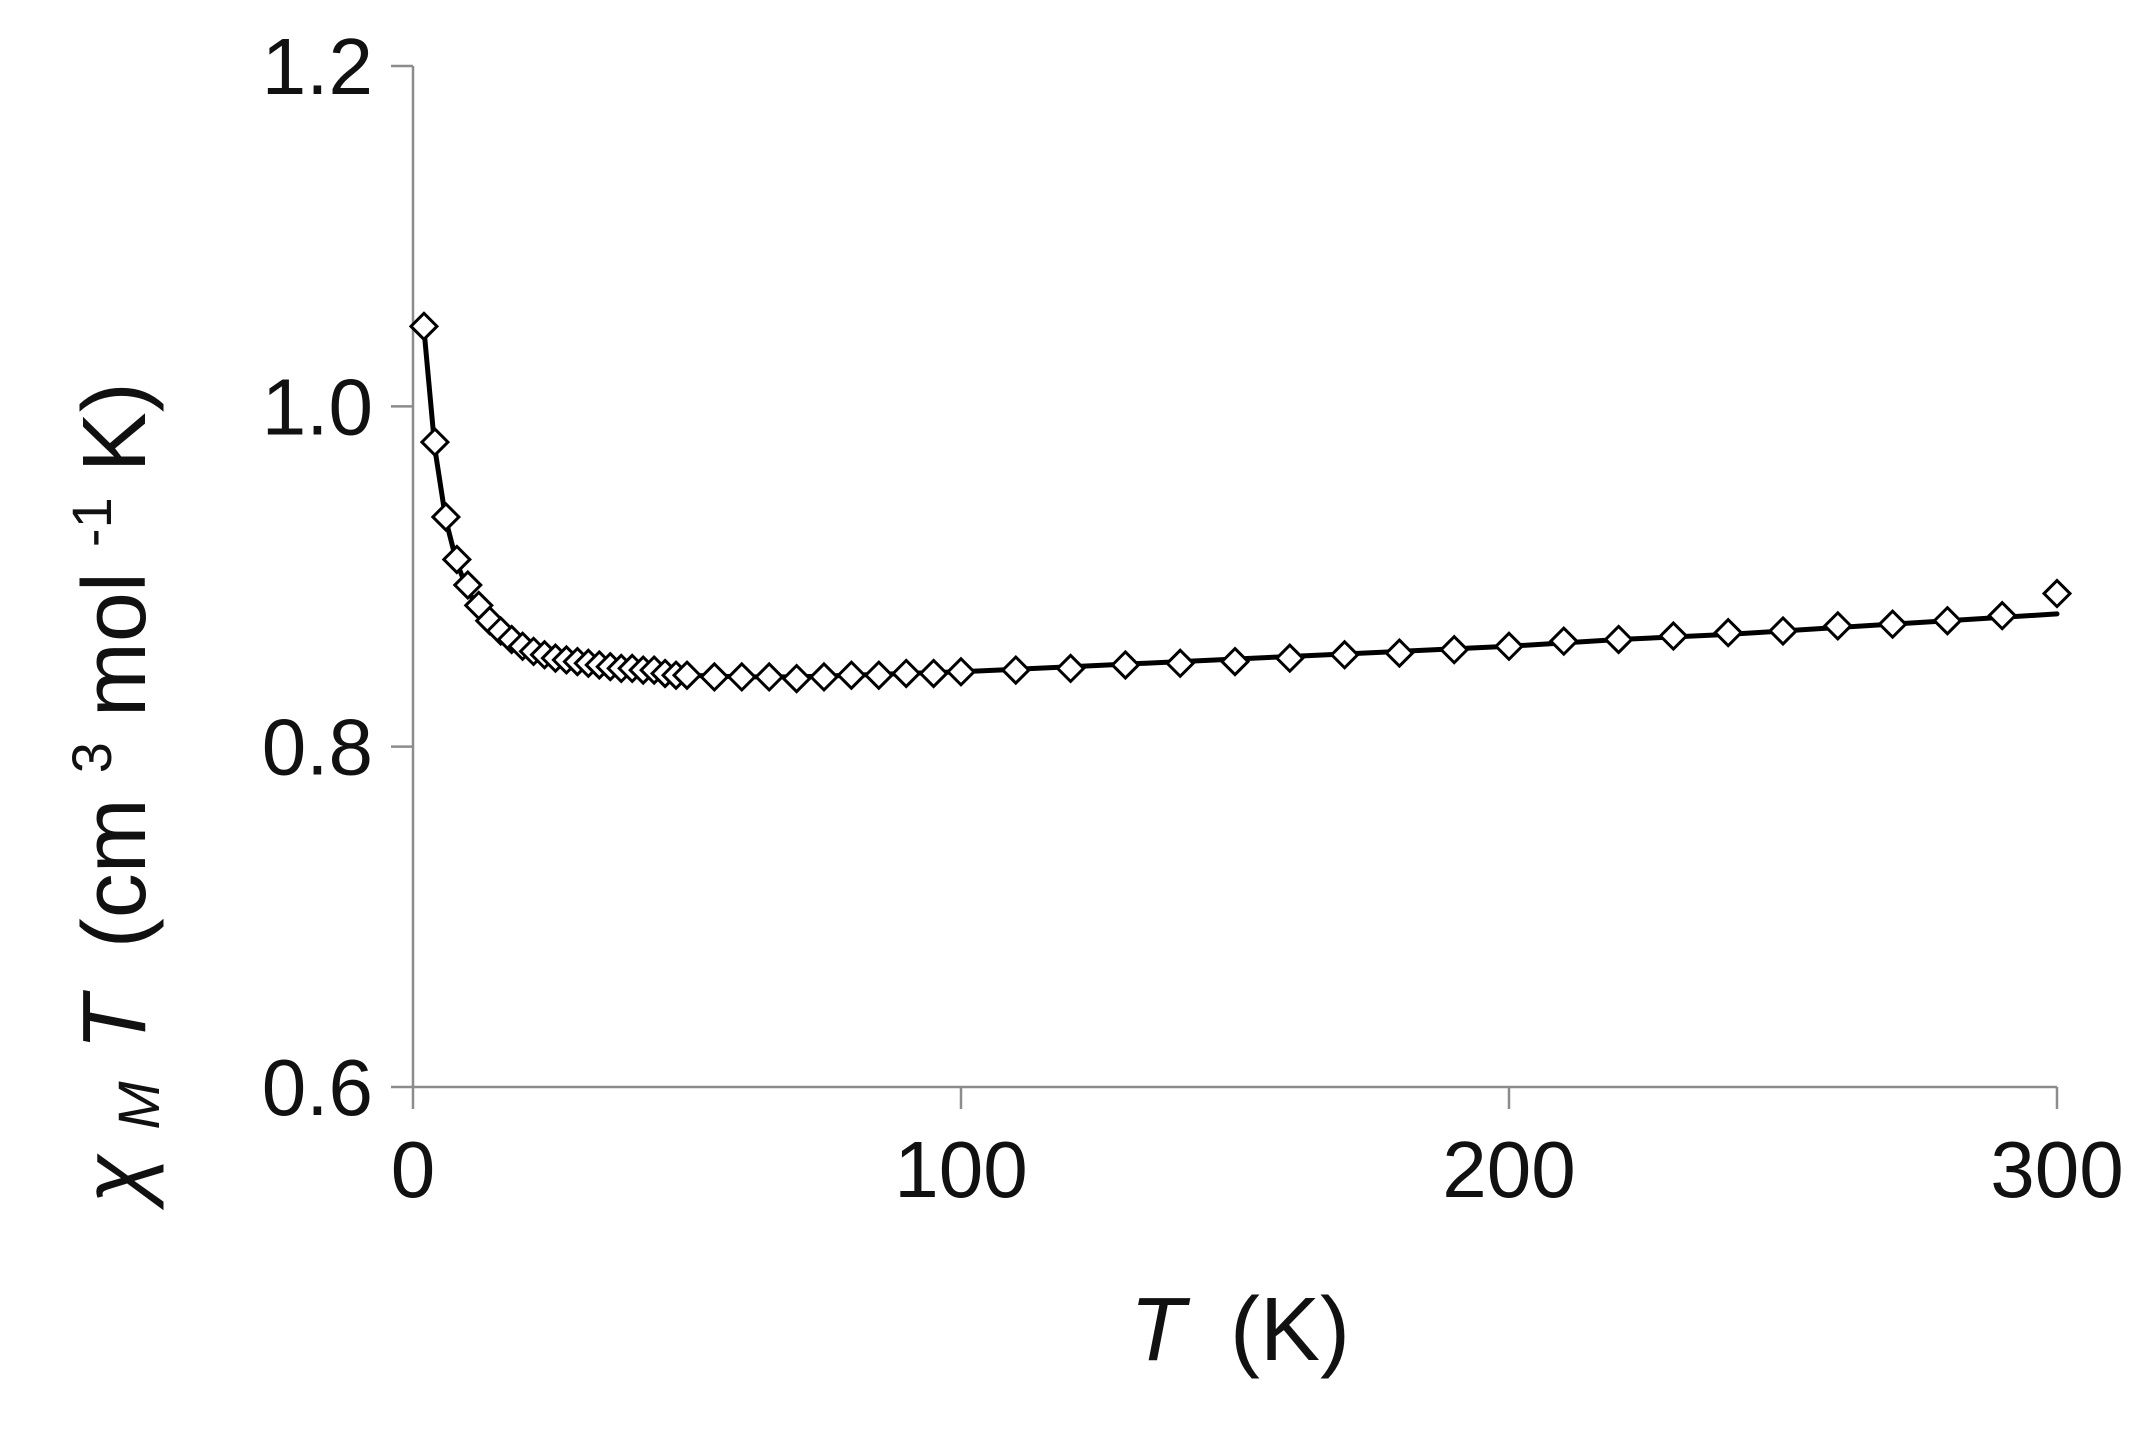 The image size is (2141, 1438). What do you see at coordinates (115, 427) in the screenshot?
I see `y-axis-unit-suffix: K)` at bounding box center [115, 427].